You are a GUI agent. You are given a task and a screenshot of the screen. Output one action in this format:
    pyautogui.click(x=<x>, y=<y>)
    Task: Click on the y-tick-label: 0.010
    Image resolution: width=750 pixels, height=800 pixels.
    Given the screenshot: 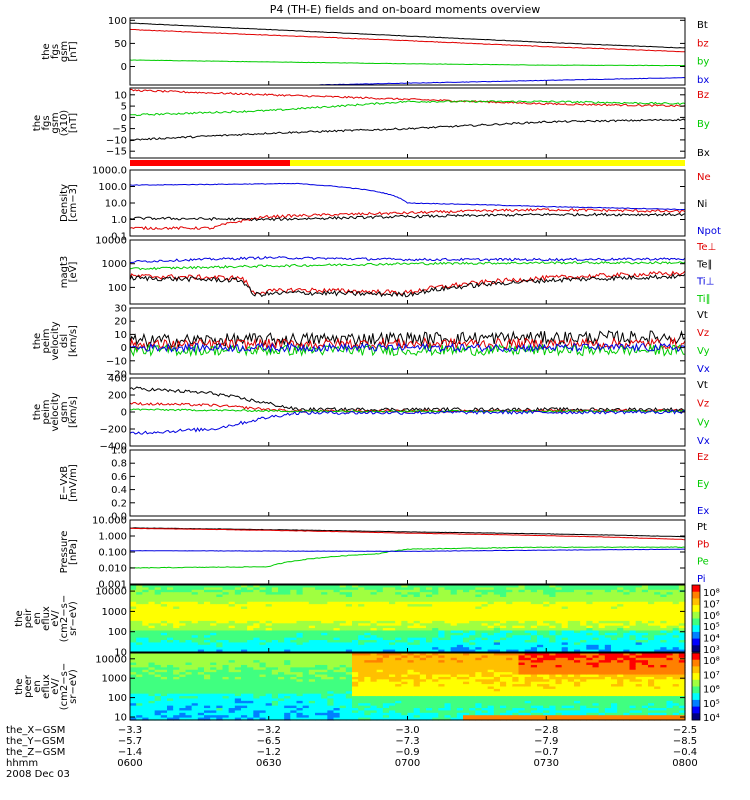 What is the action you would take?
    pyautogui.click(x=112, y=569)
    